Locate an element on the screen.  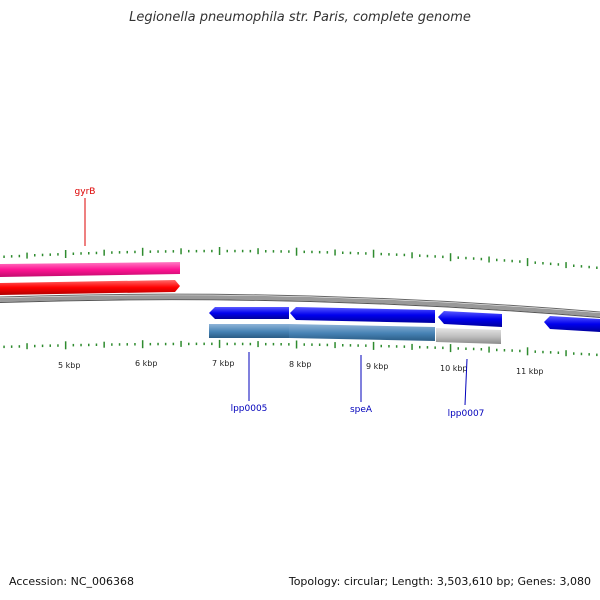
gyrB-label: gyrB is located at coordinates (85, 192).